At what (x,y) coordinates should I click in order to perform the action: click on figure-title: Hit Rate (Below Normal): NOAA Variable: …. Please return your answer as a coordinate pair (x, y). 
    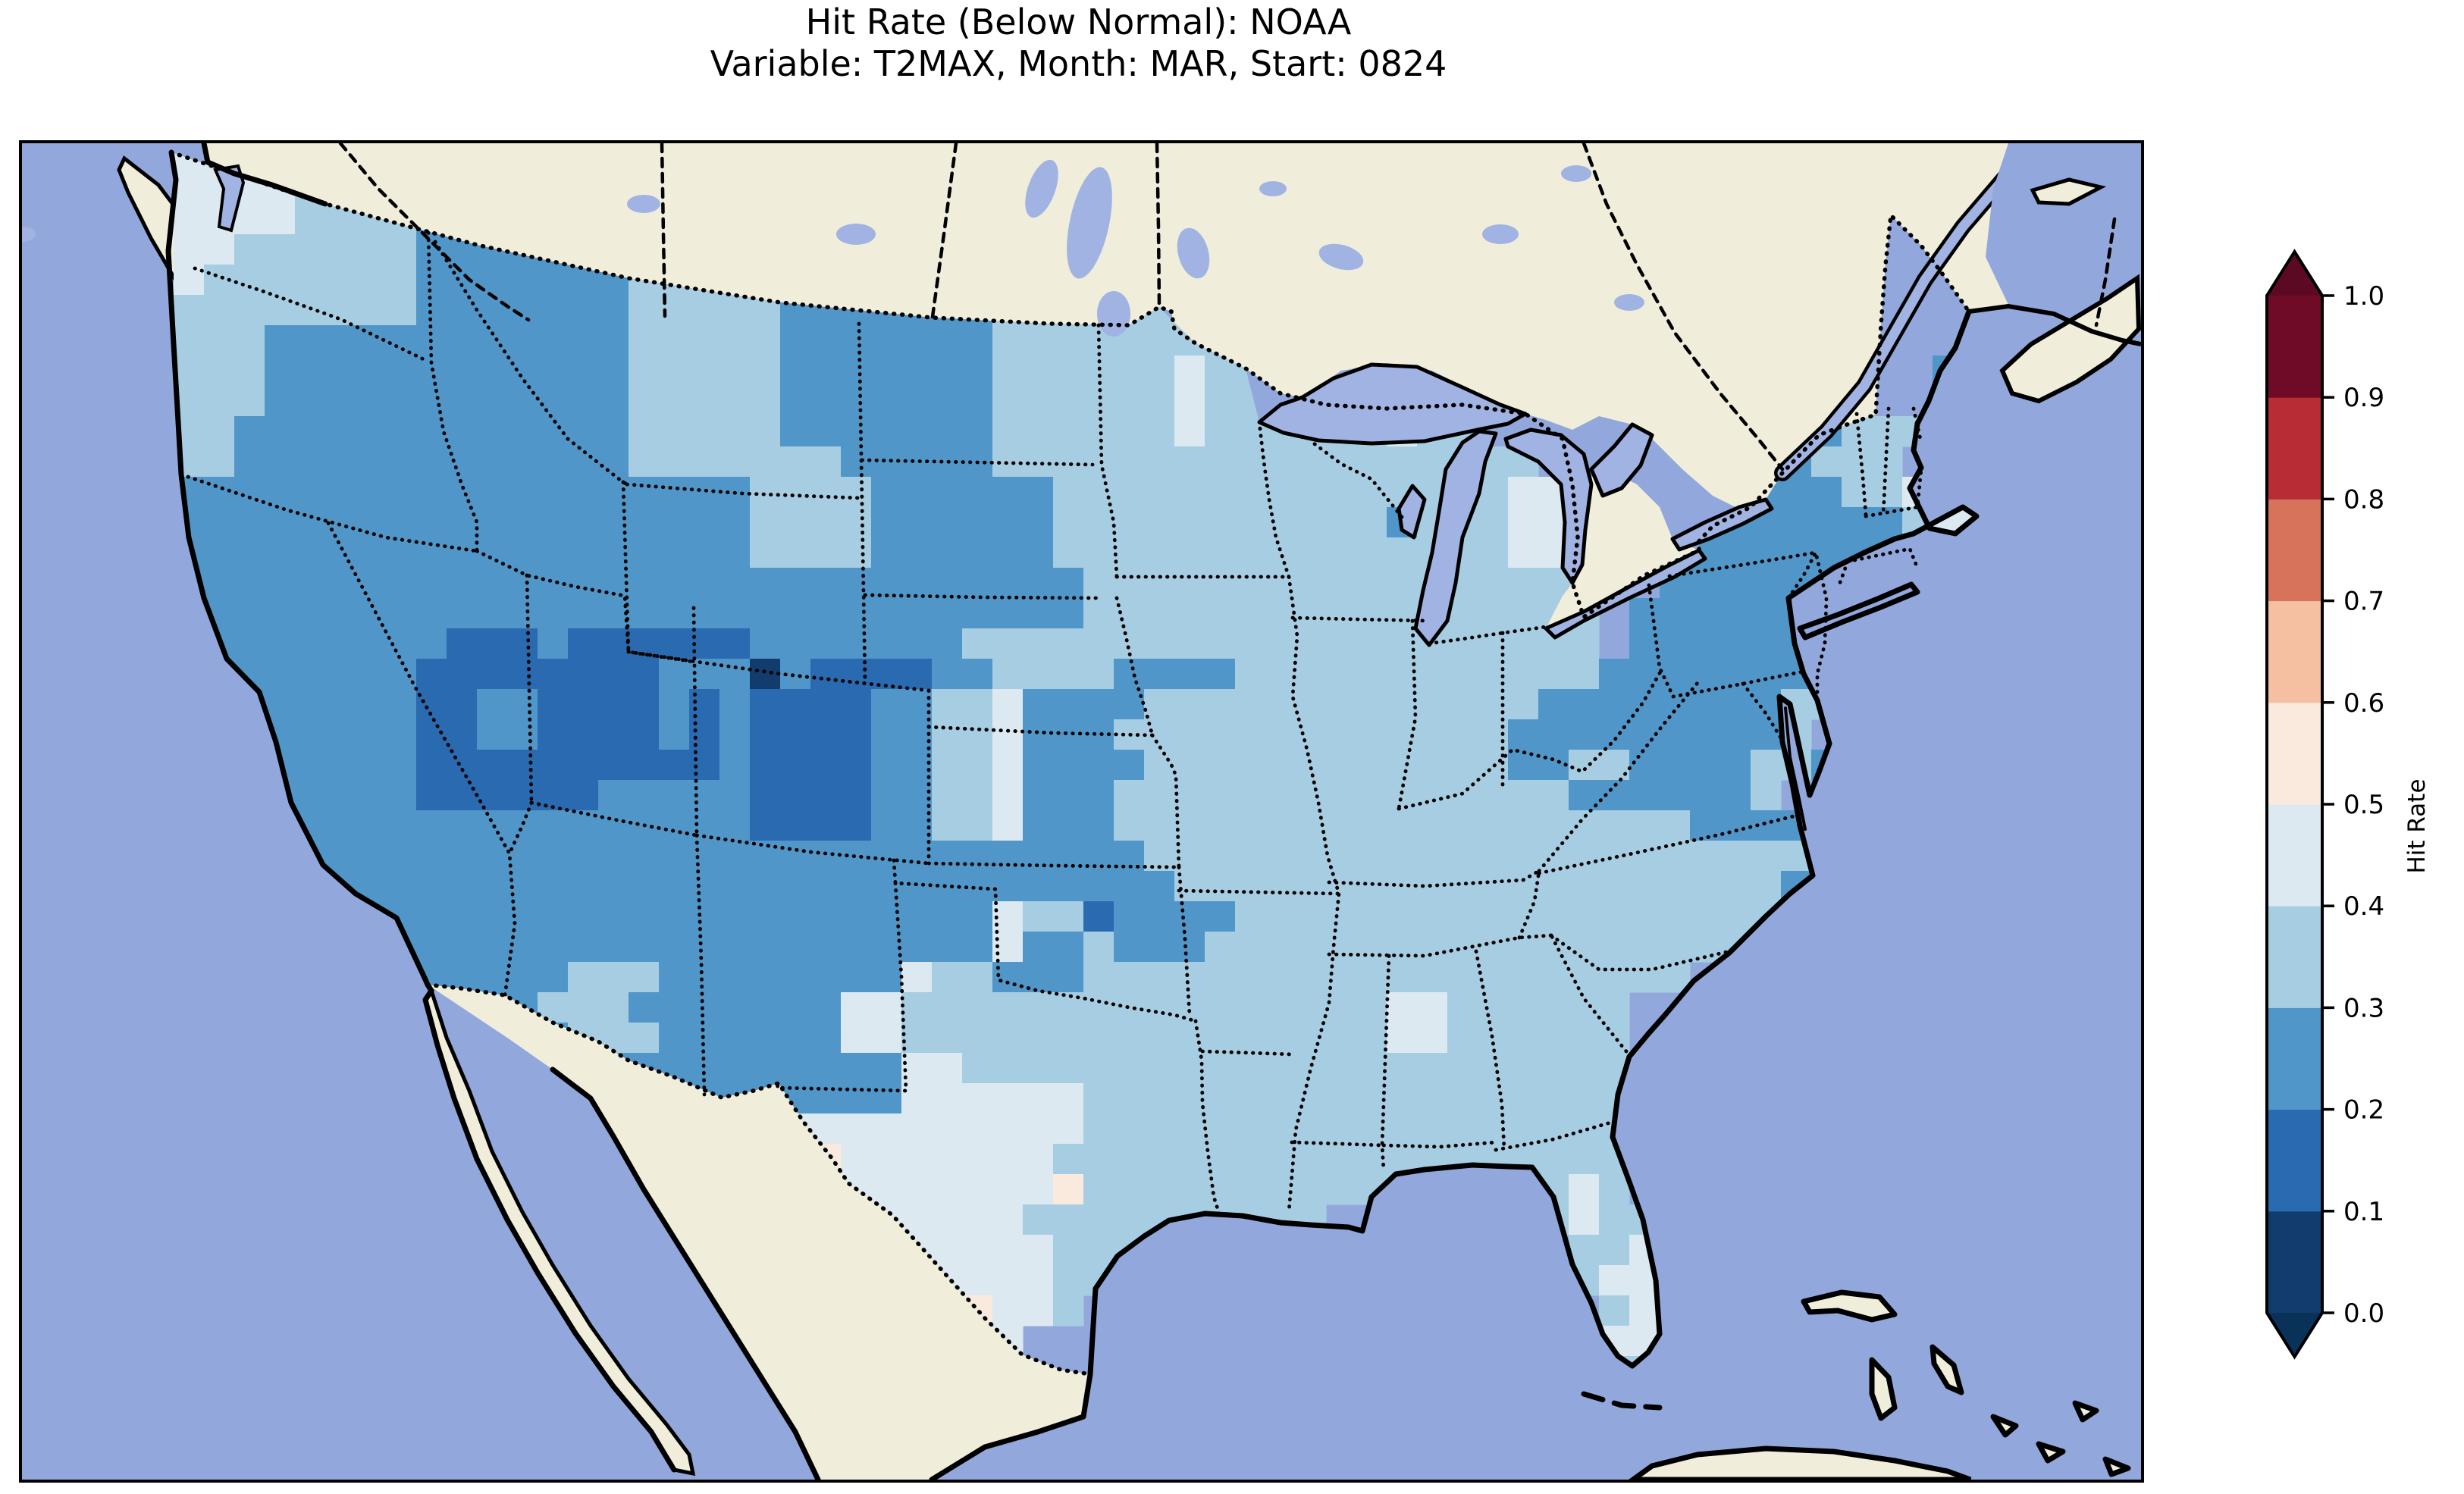
    Looking at the image, I should click on (1079, 43).